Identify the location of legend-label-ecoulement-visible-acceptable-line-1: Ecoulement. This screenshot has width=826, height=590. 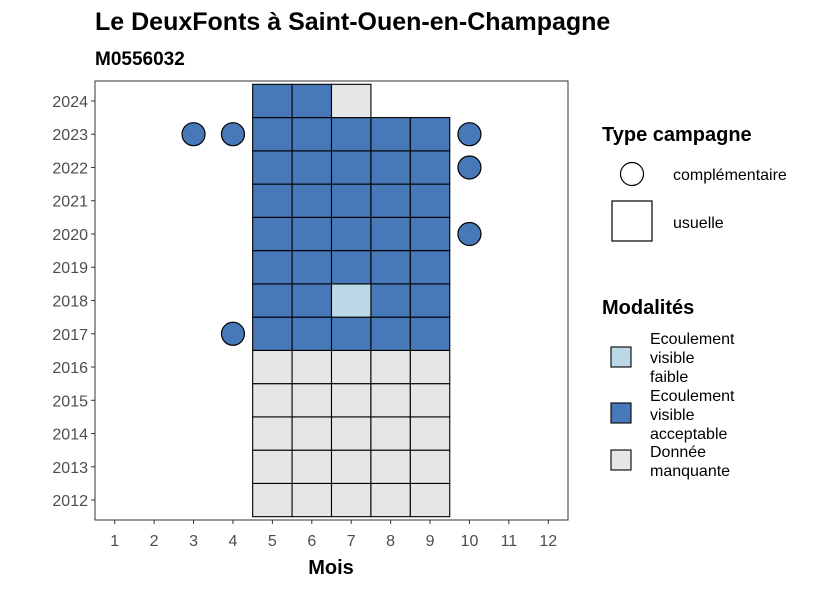
(692, 396).